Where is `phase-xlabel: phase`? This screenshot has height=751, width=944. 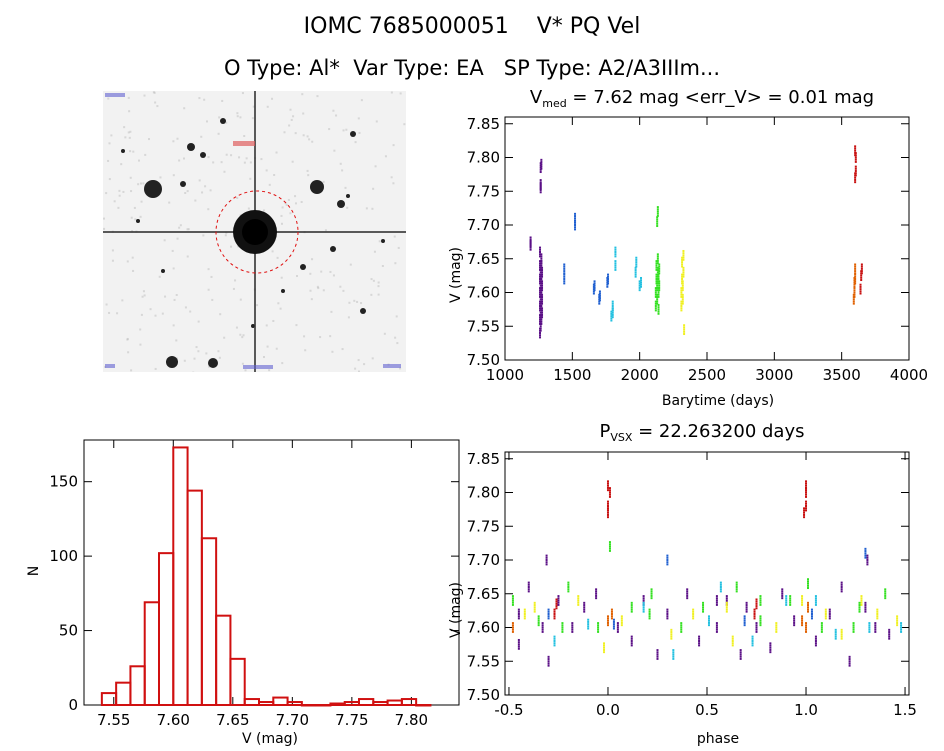
phase-xlabel: phase is located at coordinates (718, 739).